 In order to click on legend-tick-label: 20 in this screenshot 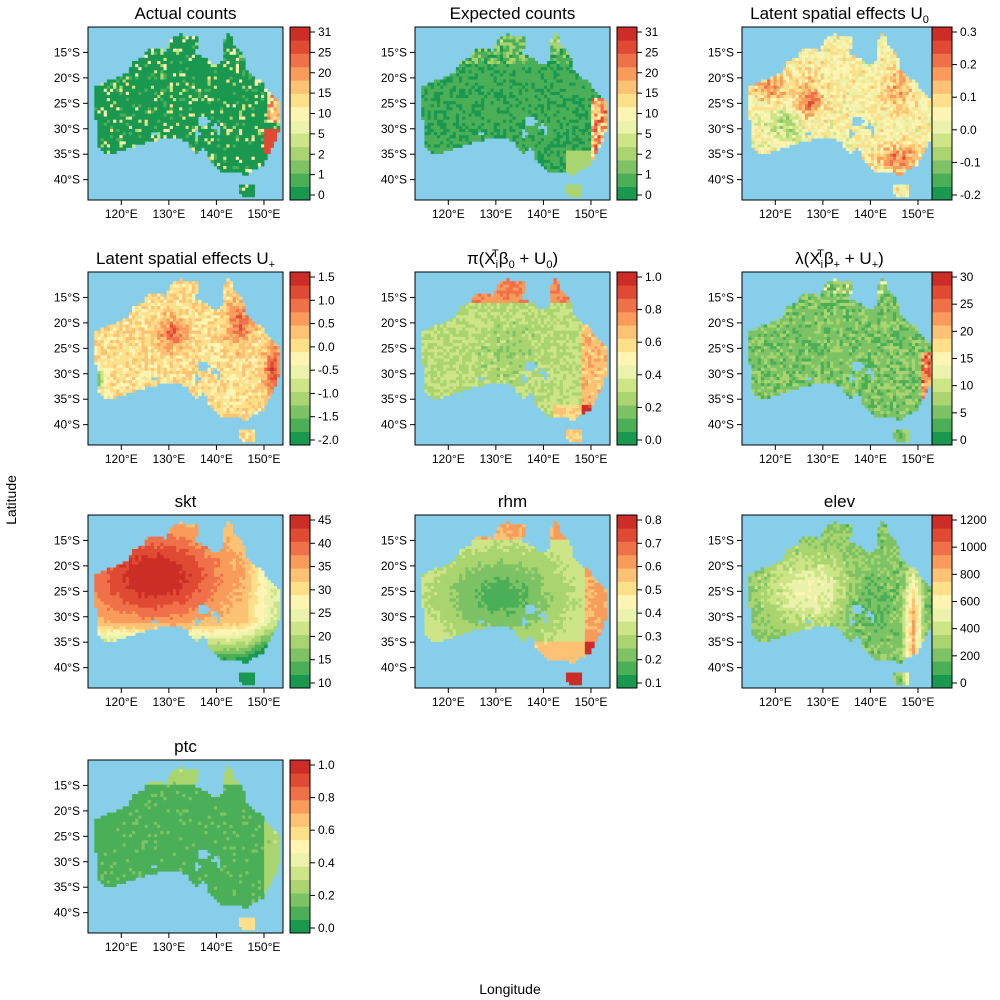, I will do `click(325, 73)`.